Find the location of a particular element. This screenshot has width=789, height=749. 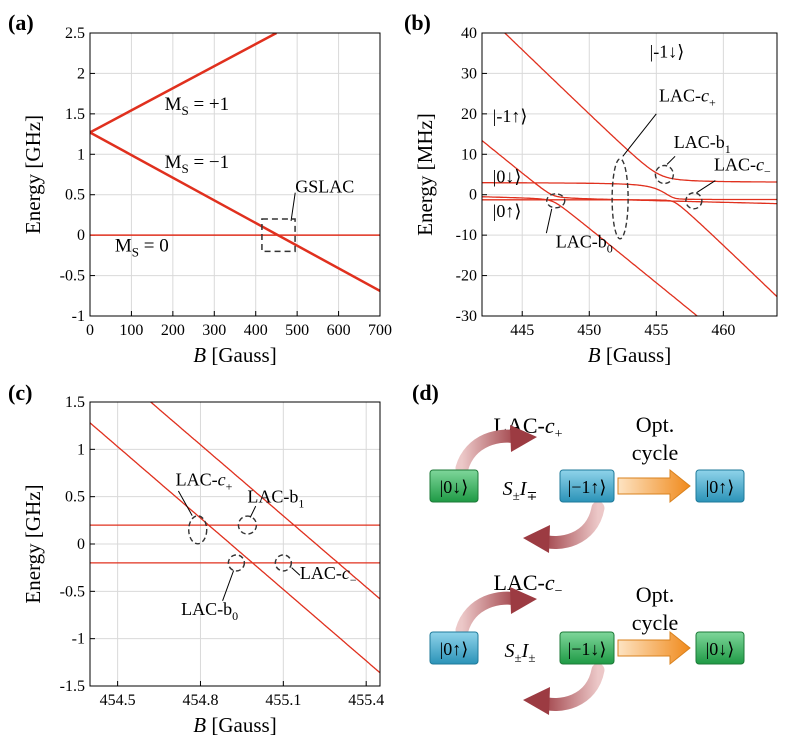

cycle-bottom-arrowhead-upper is located at coordinates (523, 600).